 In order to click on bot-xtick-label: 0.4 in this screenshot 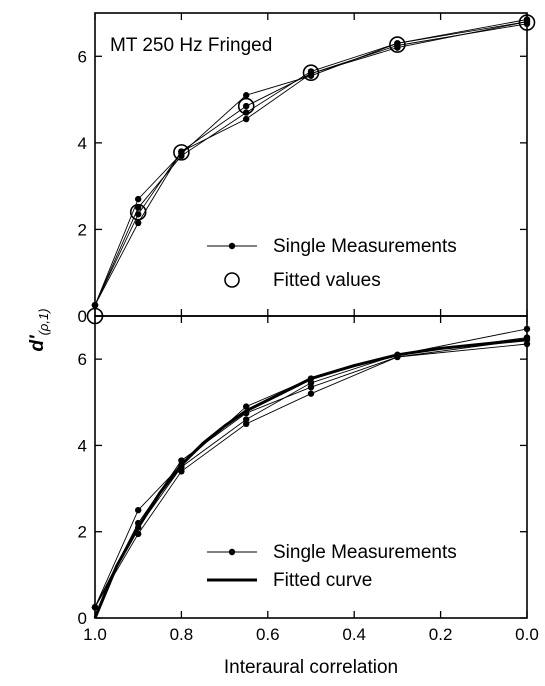, I will do `click(354, 634)`.